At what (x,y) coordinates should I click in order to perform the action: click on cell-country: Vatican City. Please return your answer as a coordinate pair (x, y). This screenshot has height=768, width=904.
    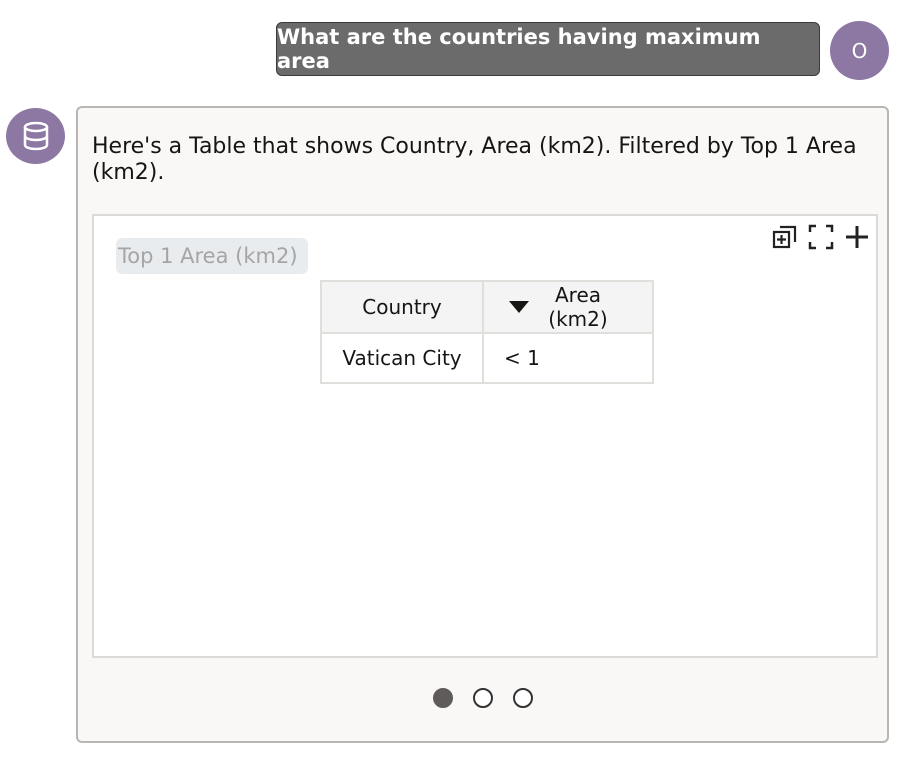
    Looking at the image, I should click on (402, 358).